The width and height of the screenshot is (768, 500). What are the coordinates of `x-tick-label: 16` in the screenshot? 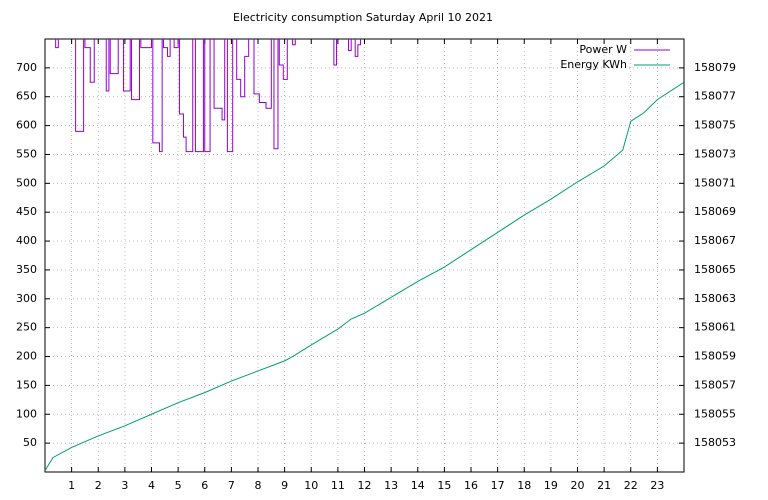 It's located at (471, 485).